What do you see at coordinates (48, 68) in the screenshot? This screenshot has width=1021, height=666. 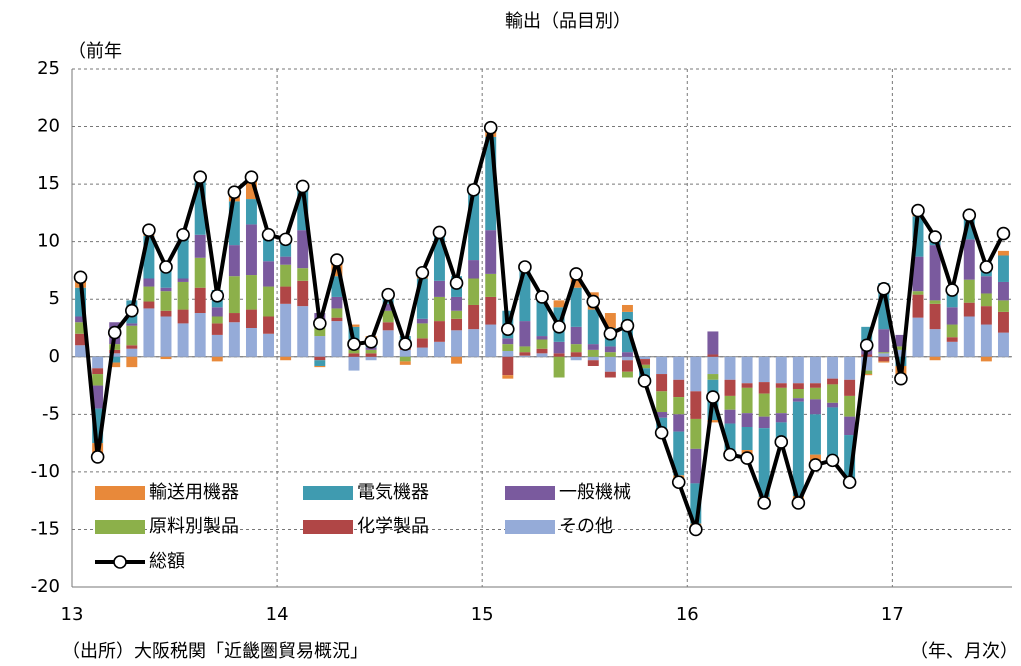 I see `y-tick-label: 25` at bounding box center [48, 68].